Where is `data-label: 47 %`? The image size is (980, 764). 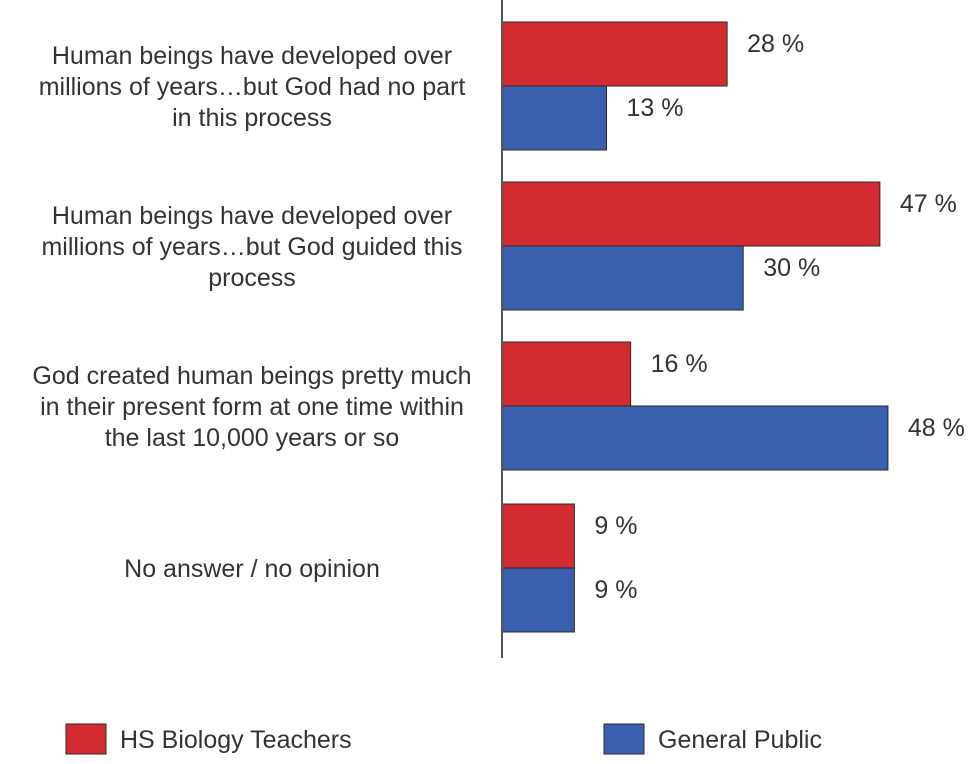
data-label: 47 % is located at coordinates (928, 204).